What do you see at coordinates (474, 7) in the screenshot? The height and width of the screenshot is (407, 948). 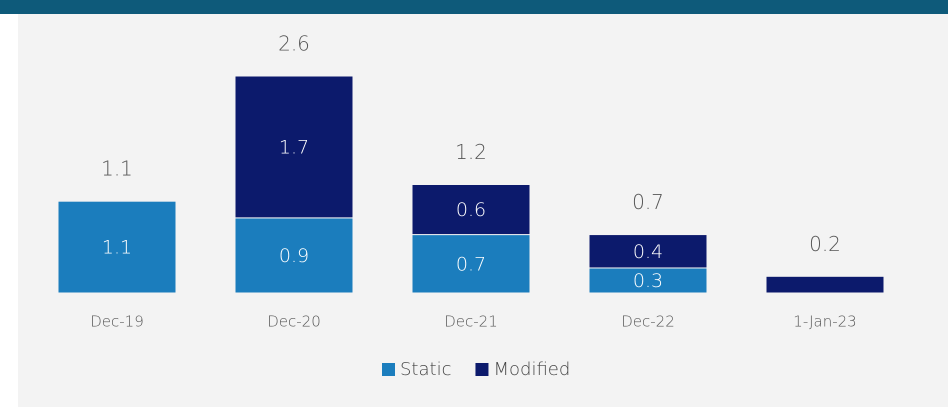 I see `header-band` at bounding box center [474, 7].